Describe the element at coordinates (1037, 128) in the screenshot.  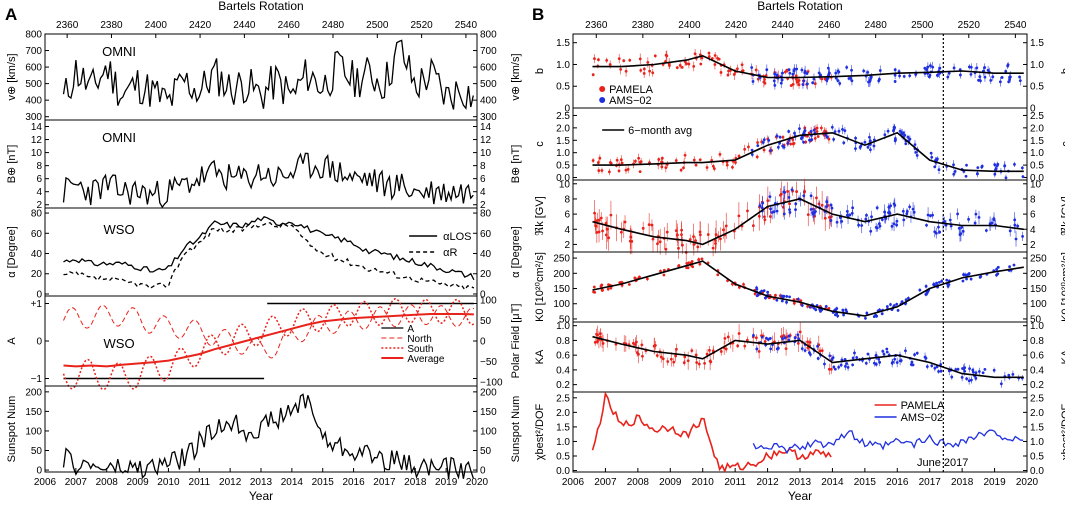
I see `y-tick-label-right: 2.0` at that location.